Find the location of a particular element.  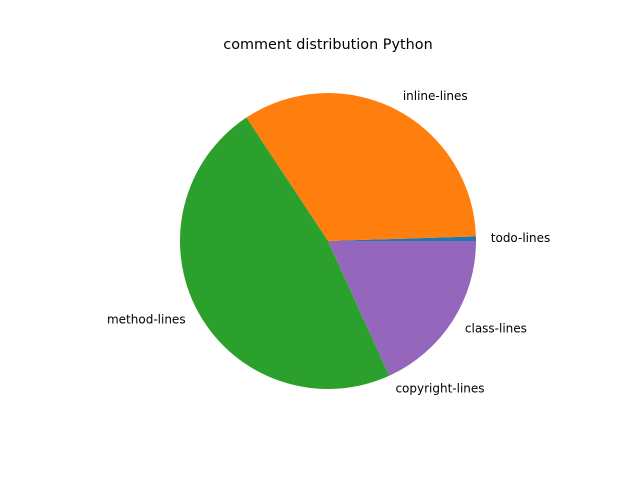

pie-slice-todo-lines is located at coordinates (402, 238).